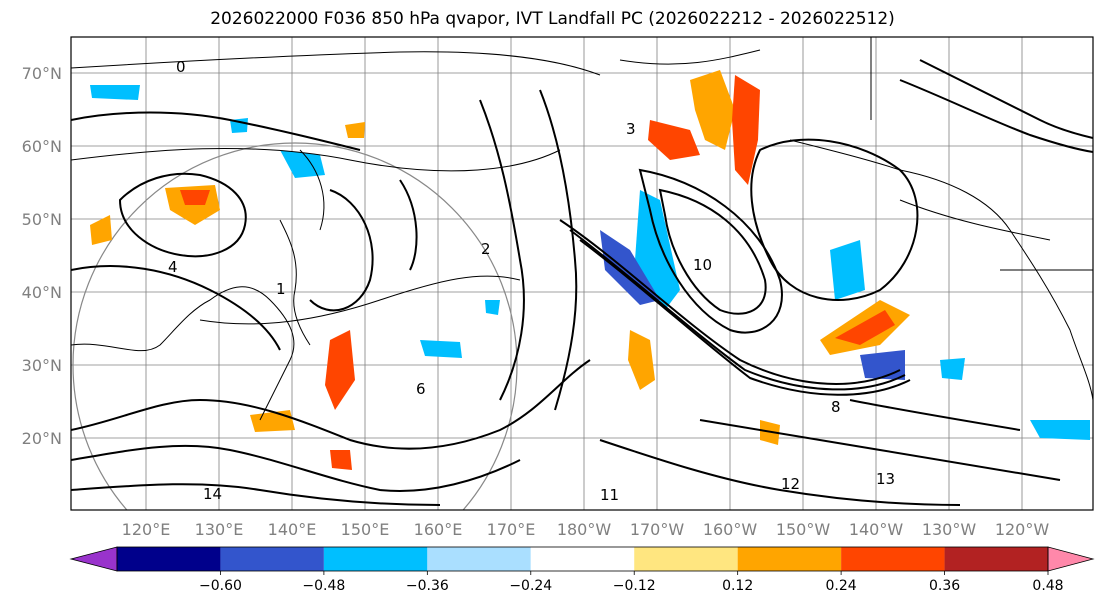 This screenshot has height=604, width=1105. Describe the element at coordinates (281, 289) in the screenshot. I see `contour-label: 1` at that location.